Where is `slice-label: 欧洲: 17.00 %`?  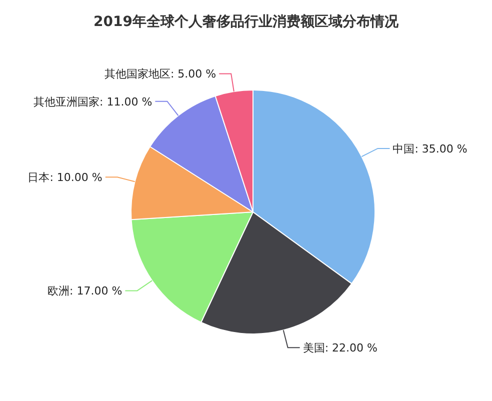
slice-label: 欧洲: 17.00 % is located at coordinates (85, 291).